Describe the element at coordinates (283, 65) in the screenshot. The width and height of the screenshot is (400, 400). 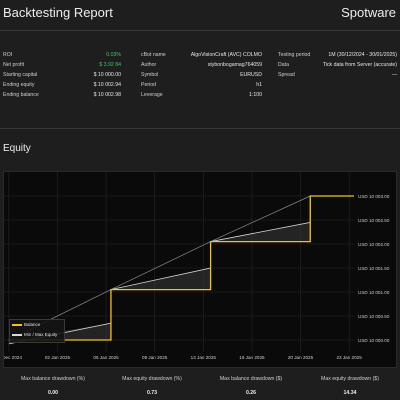
I see `stat-label: Data` at that location.